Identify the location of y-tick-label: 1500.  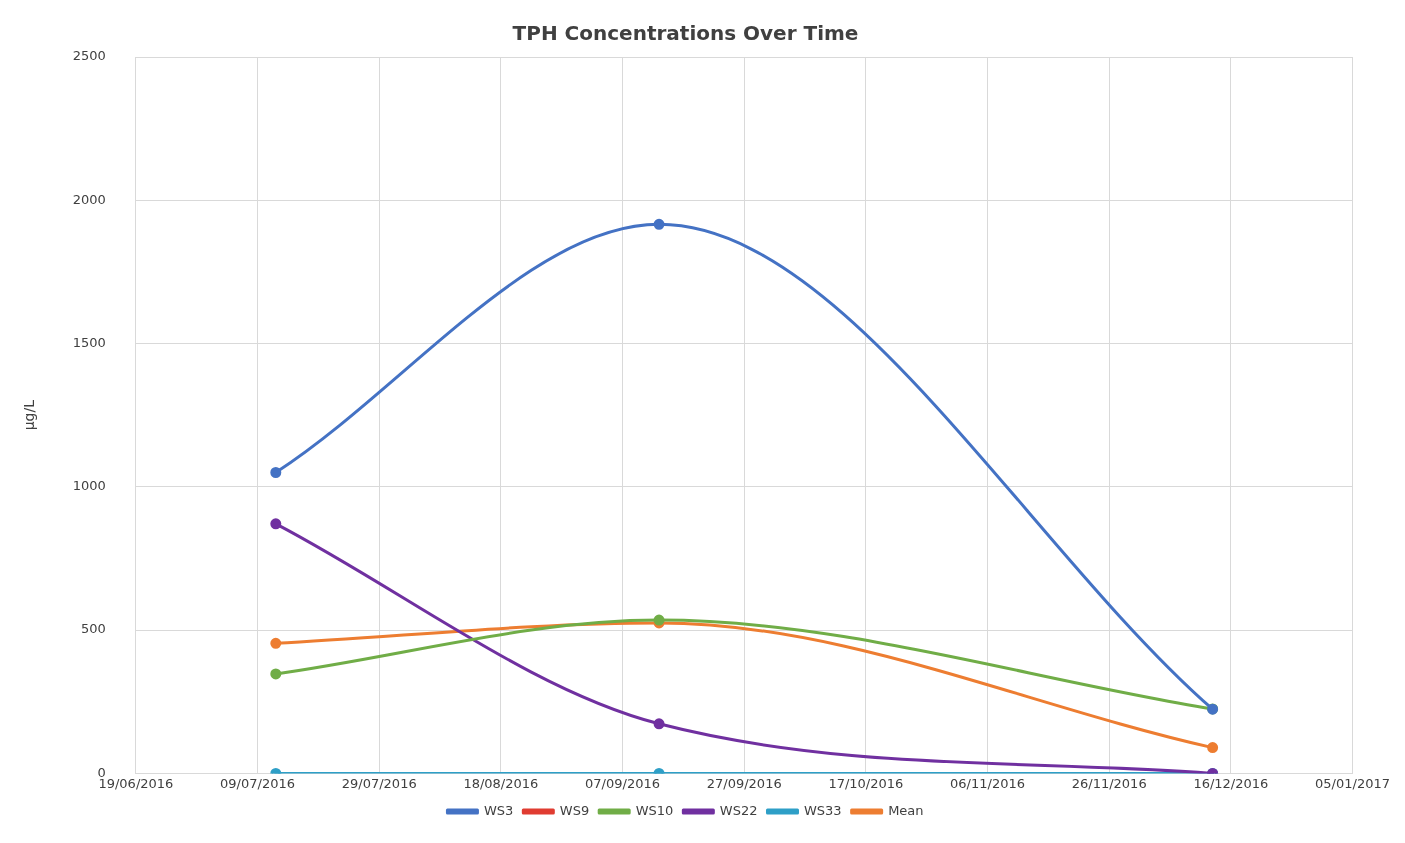
(89, 342).